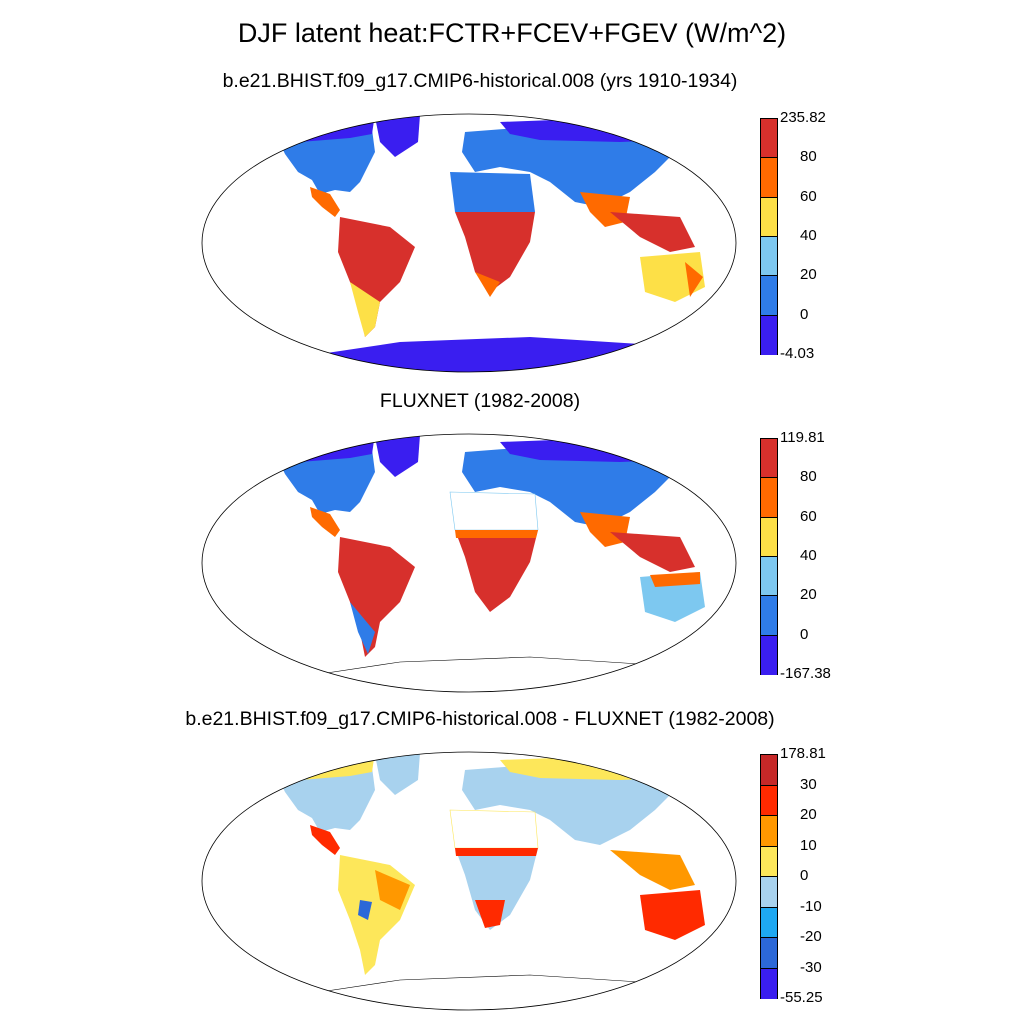  What do you see at coordinates (675, 579) in the screenshot?
I see `australia-north` at bounding box center [675, 579].